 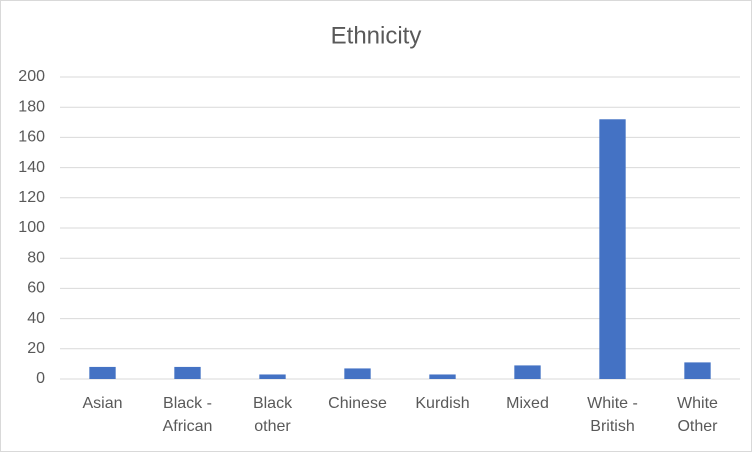 I want to click on y-tick-label: 140, so click(x=31, y=167).